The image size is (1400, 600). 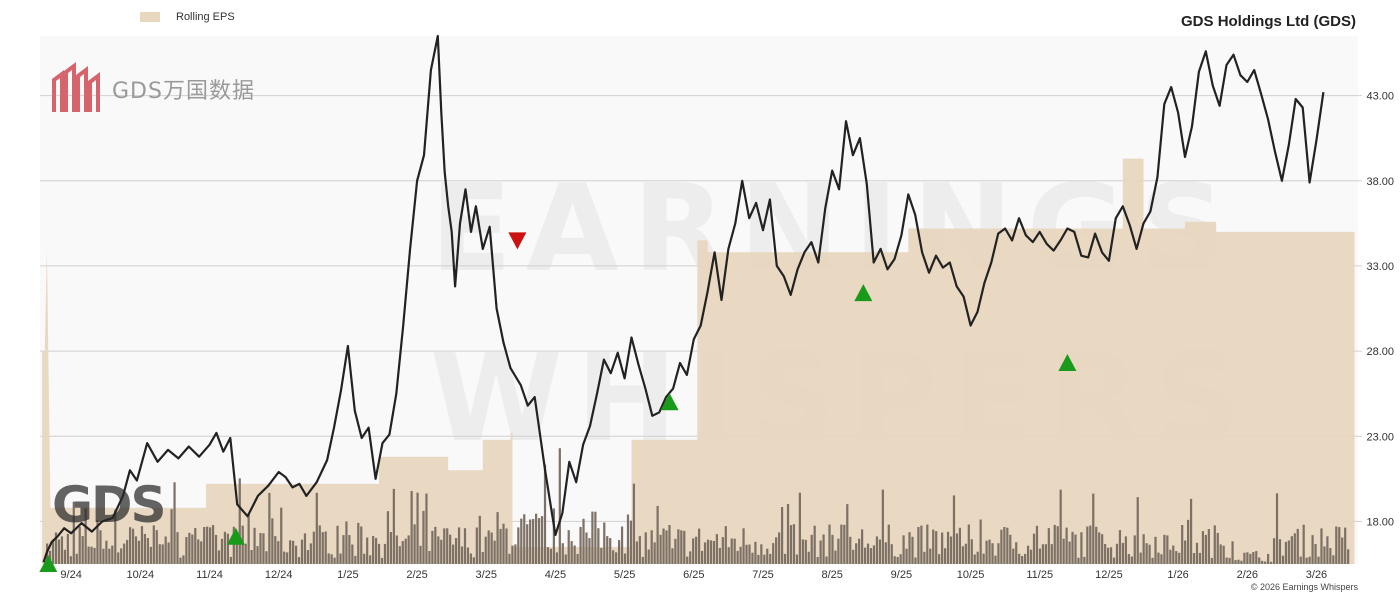 I want to click on y-tick-label: 43.00, so click(x=1380, y=97).